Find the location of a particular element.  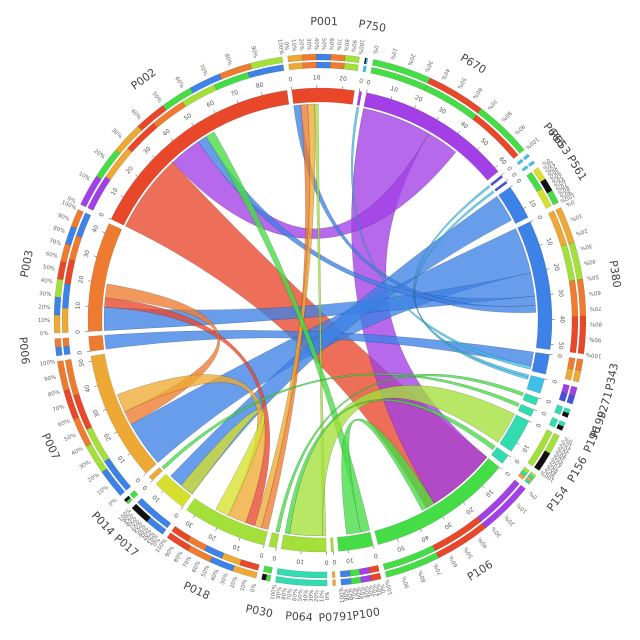

stack-bar-P154 is located at coordinates (528, 481).